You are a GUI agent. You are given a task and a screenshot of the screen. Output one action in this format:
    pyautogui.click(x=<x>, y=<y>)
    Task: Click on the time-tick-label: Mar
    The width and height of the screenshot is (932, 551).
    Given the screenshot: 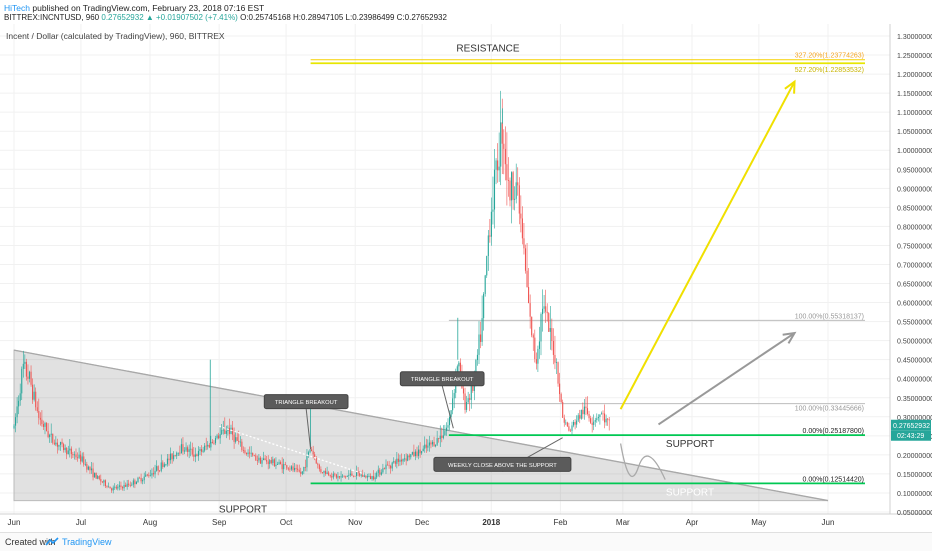 What is the action you would take?
    pyautogui.click(x=623, y=522)
    